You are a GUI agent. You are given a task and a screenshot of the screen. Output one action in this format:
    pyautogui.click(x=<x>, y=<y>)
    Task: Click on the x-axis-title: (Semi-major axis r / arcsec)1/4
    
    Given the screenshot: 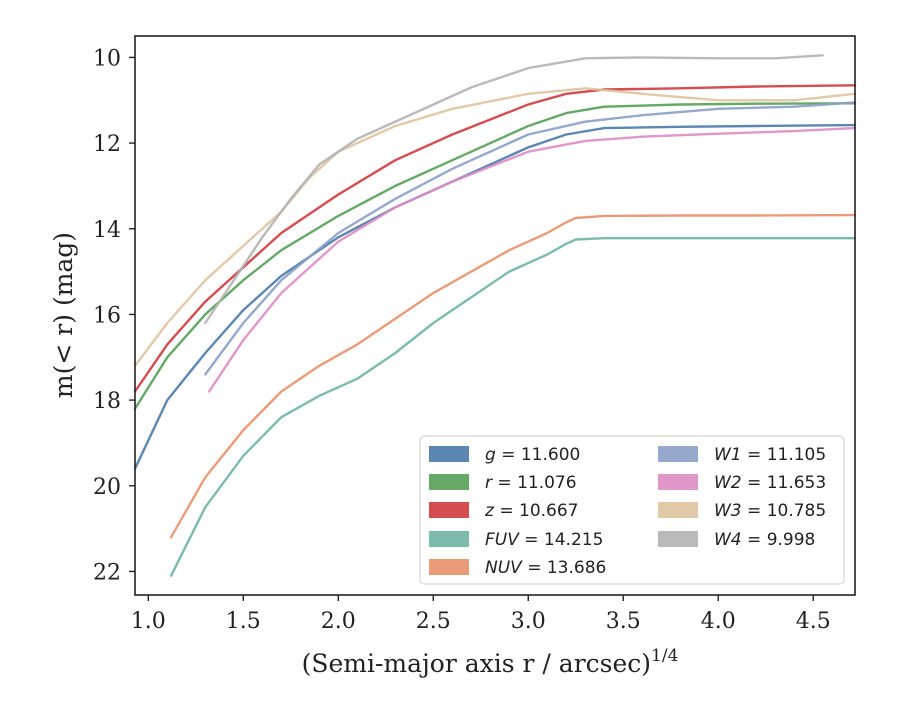 What is the action you would take?
    pyautogui.click(x=490, y=662)
    